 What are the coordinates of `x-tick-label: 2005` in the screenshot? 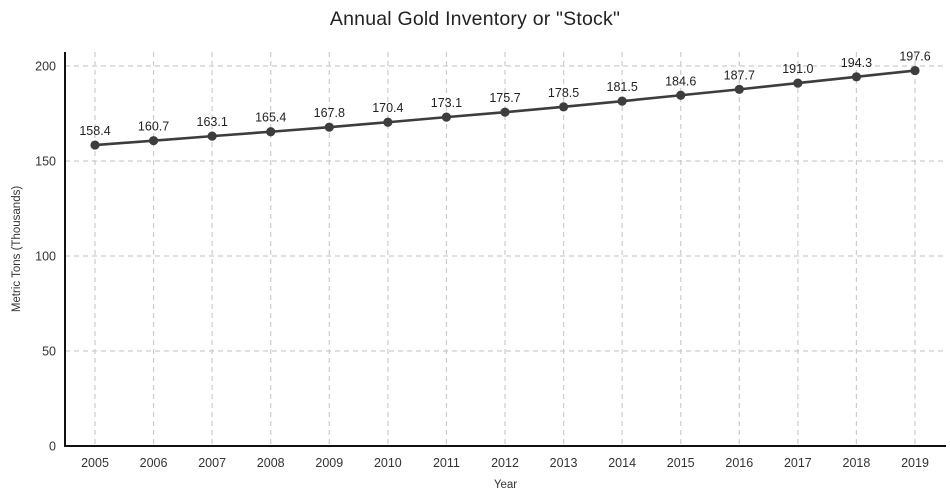 It's located at (95, 463).